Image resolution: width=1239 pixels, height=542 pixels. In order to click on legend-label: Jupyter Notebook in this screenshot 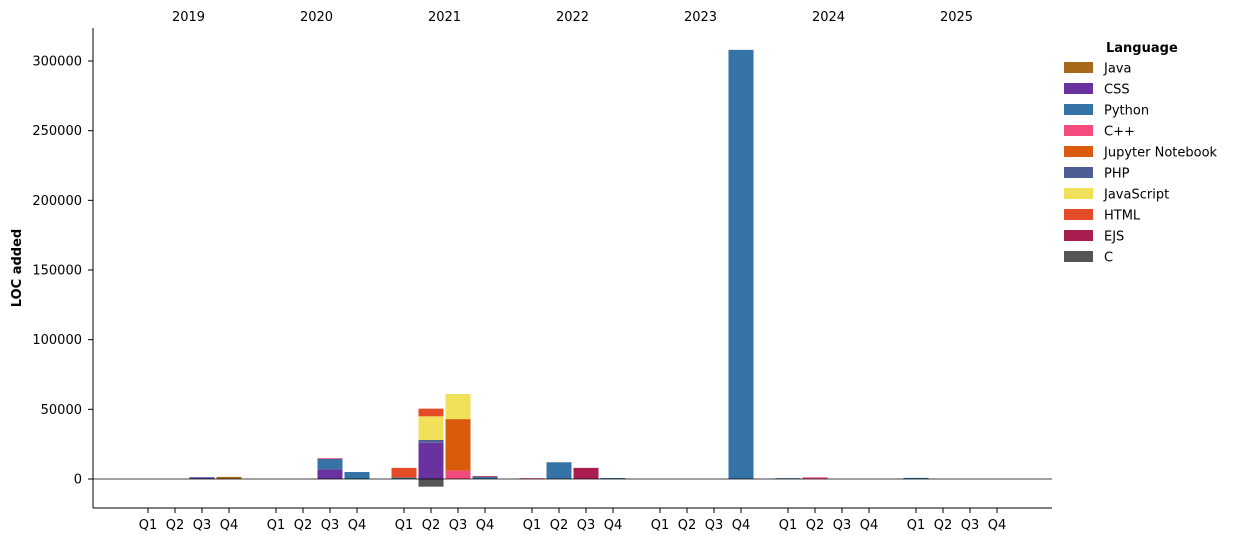, I will do `click(1160, 153)`.